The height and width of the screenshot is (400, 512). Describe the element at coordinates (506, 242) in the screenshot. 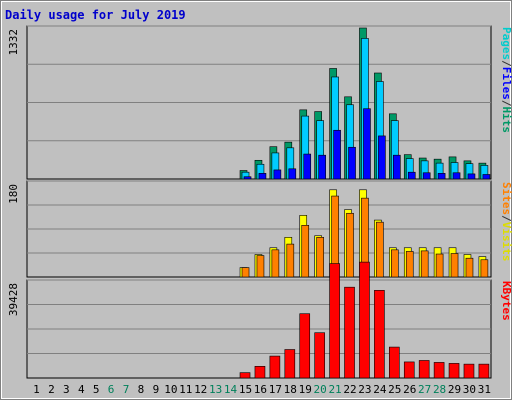

I see `legend-item: Visits` at that location.